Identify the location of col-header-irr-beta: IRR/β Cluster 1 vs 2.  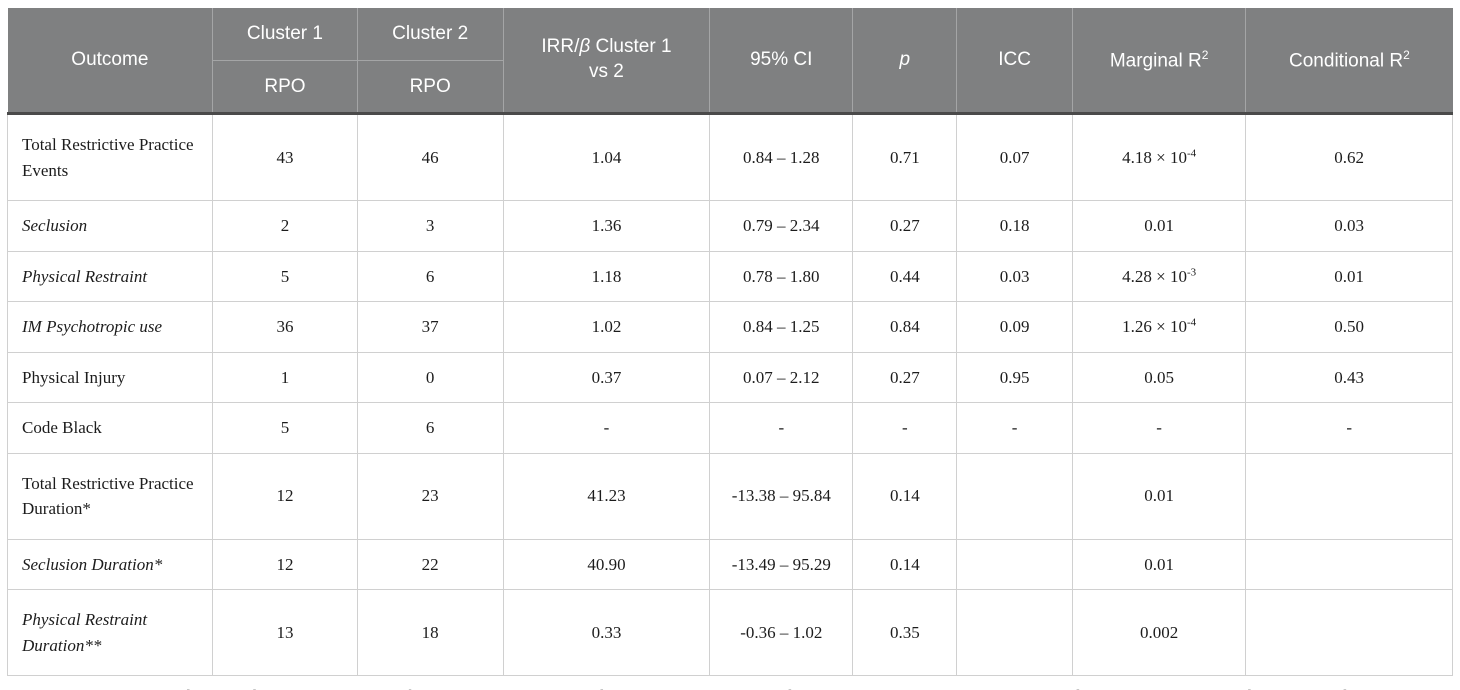
(606, 61).